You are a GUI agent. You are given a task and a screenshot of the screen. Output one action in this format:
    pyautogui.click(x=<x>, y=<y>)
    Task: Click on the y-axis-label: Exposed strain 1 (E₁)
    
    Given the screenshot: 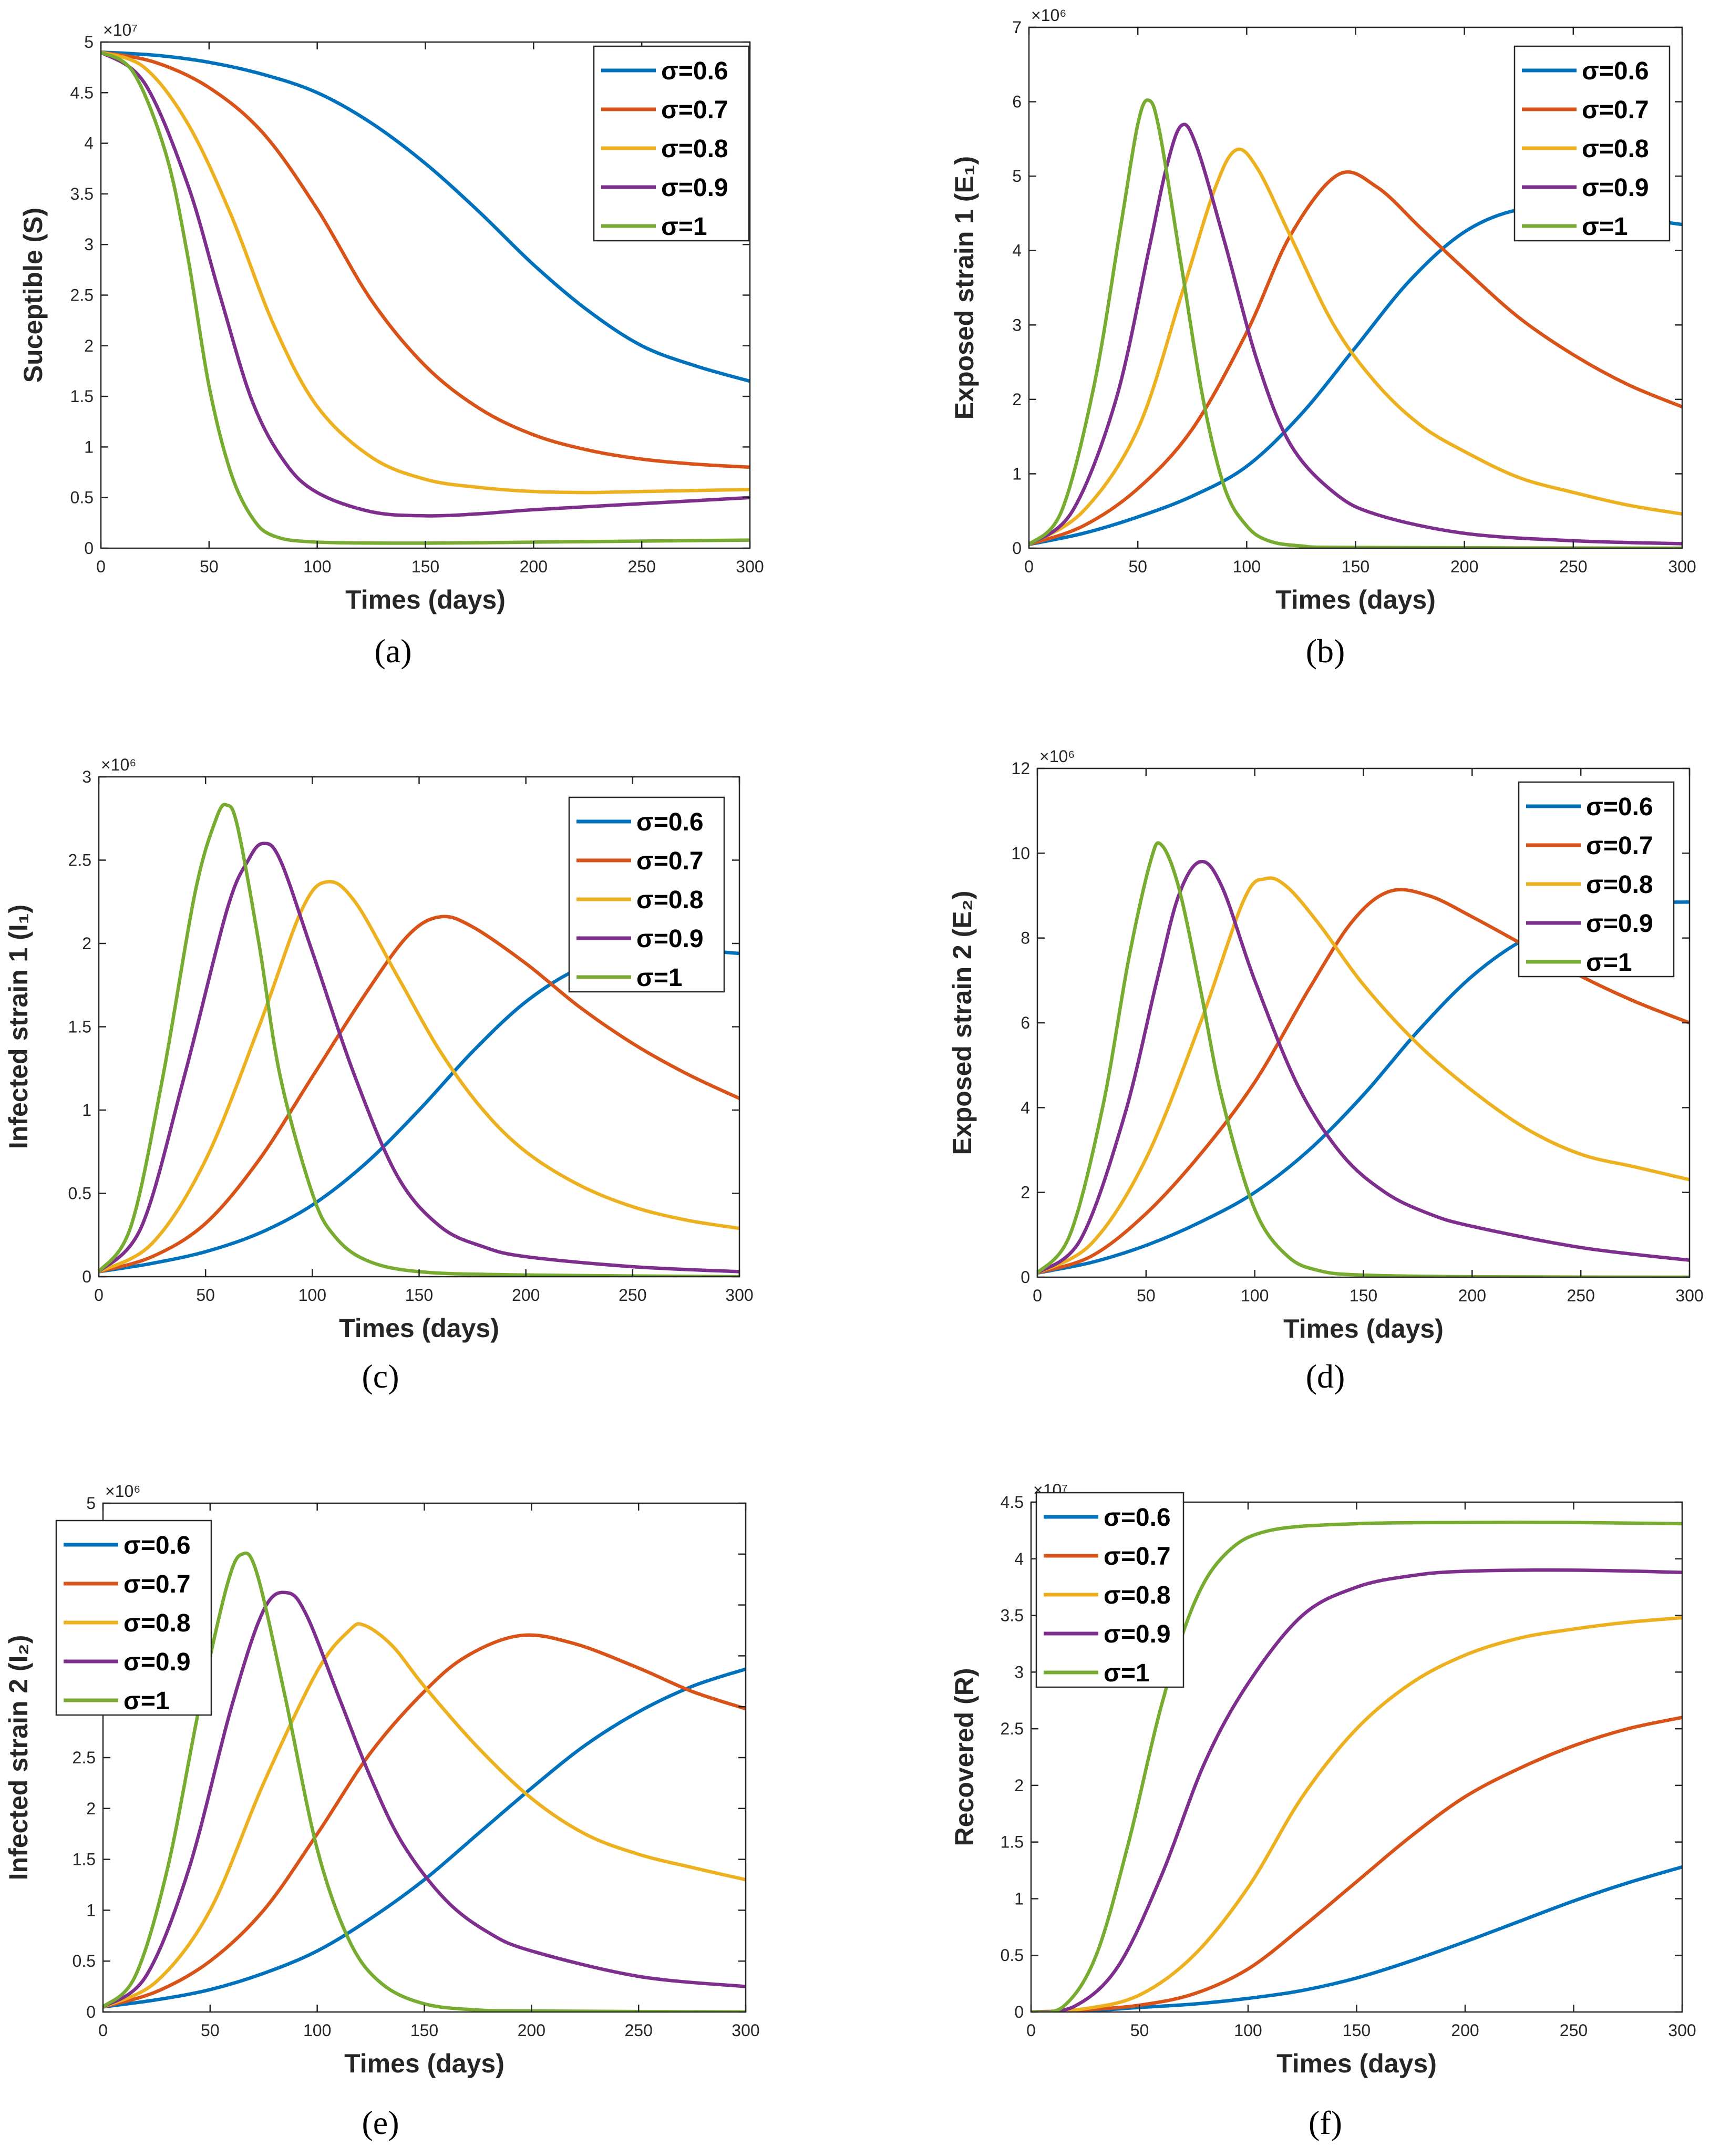 What is the action you would take?
    pyautogui.click(x=964, y=287)
    